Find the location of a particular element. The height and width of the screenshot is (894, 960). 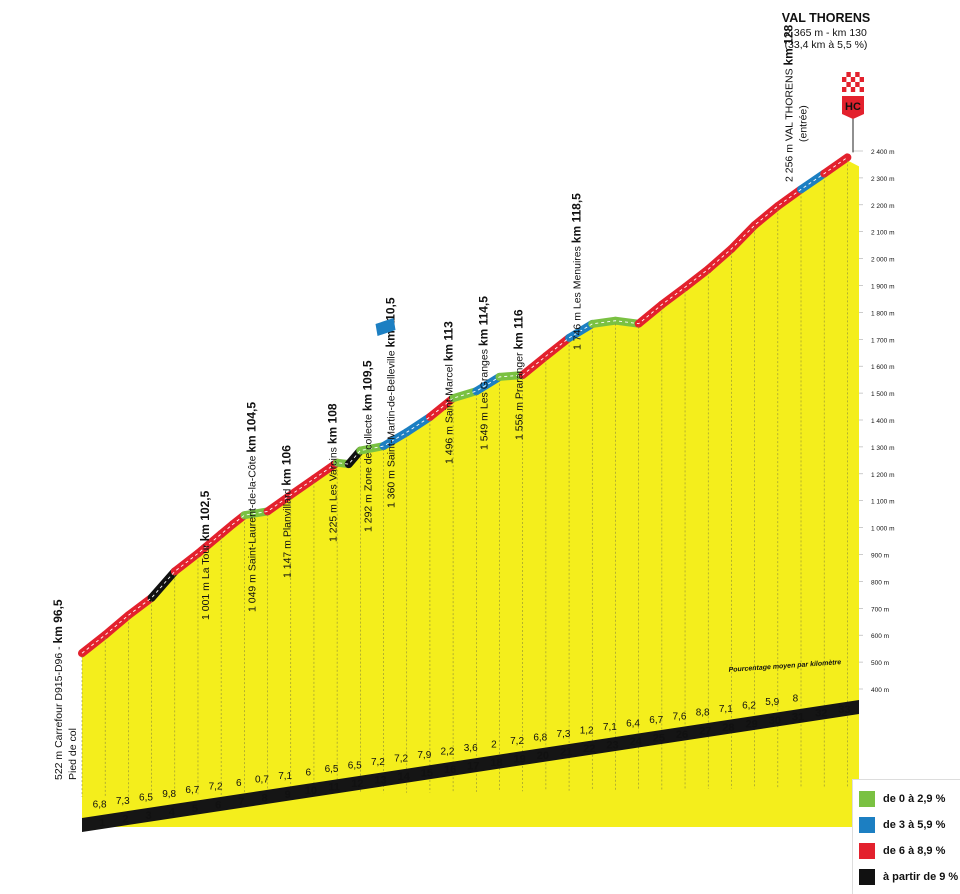

km-percent-label: 6,2 is located at coordinates (749, 706).